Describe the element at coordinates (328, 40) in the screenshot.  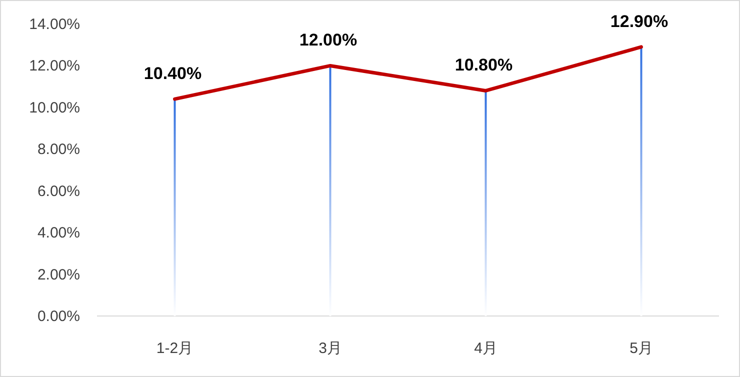
I see `data-label: 12.00%` at that location.